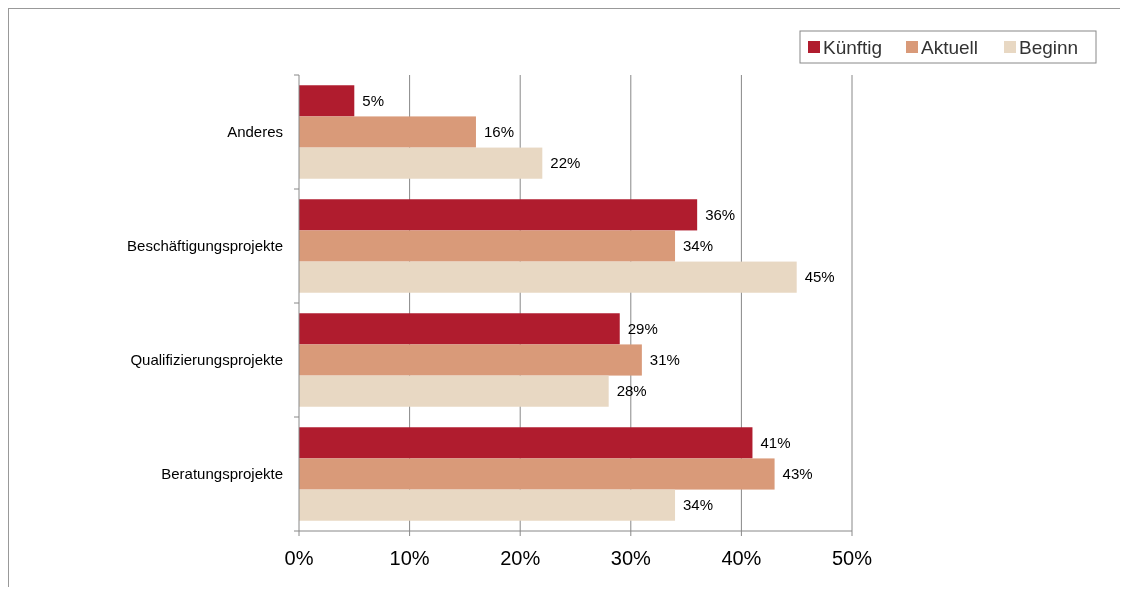 Image resolution: width=1127 pixels, height=594 pixels. I want to click on x-tick-label: 10%, so click(409, 558).